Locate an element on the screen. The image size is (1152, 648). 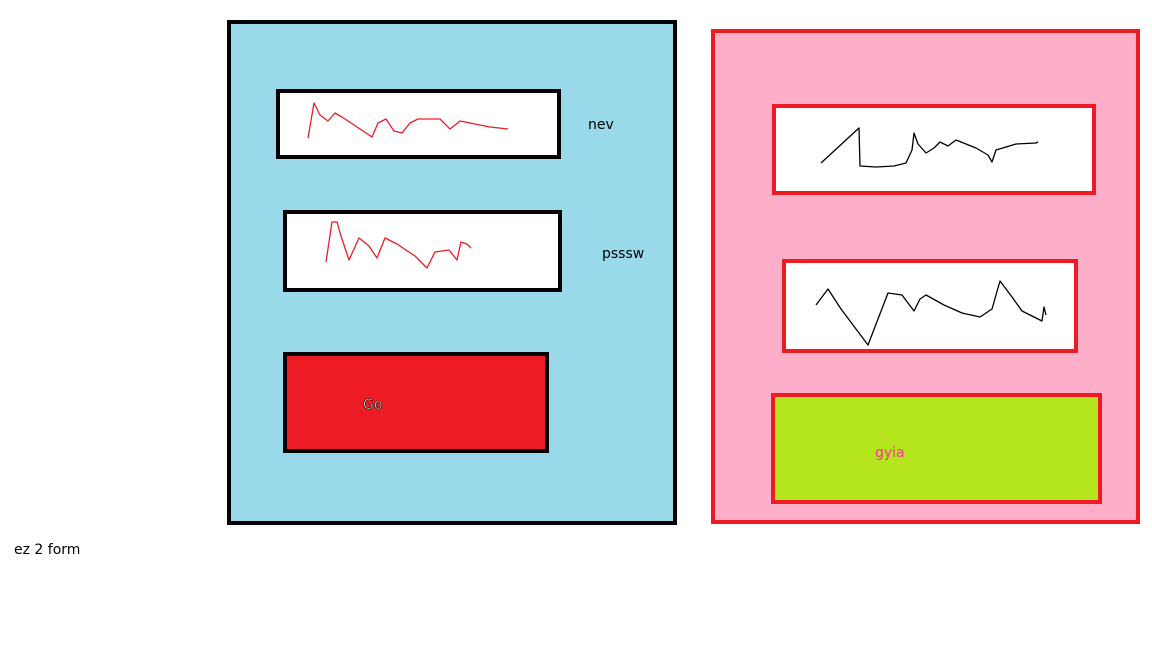
username-field is located at coordinates (418, 124).